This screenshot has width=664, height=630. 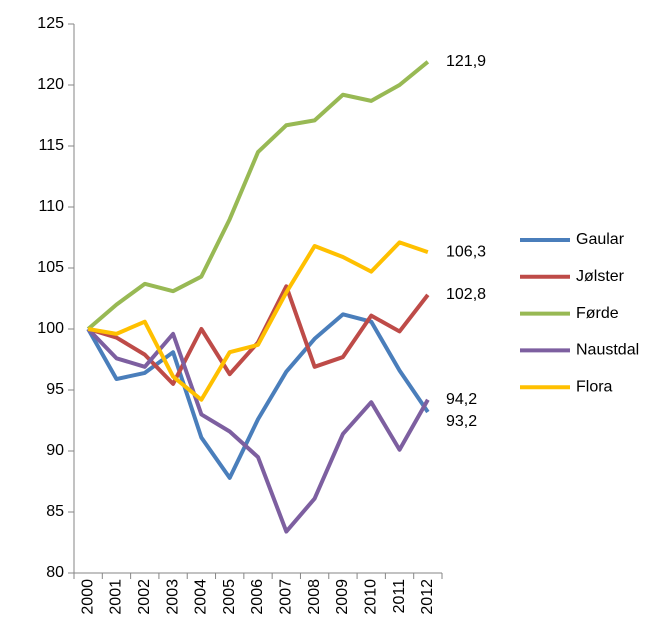 What do you see at coordinates (51, 145) in the screenshot?
I see `y-tick-label: 115` at bounding box center [51, 145].